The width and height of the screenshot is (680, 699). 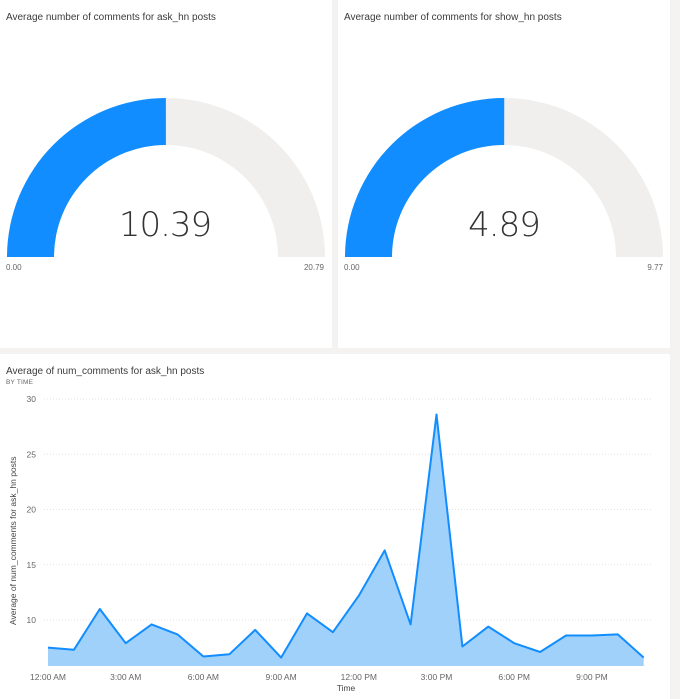 What do you see at coordinates (32, 510) in the screenshot?
I see `y-tick-label: 20` at bounding box center [32, 510].